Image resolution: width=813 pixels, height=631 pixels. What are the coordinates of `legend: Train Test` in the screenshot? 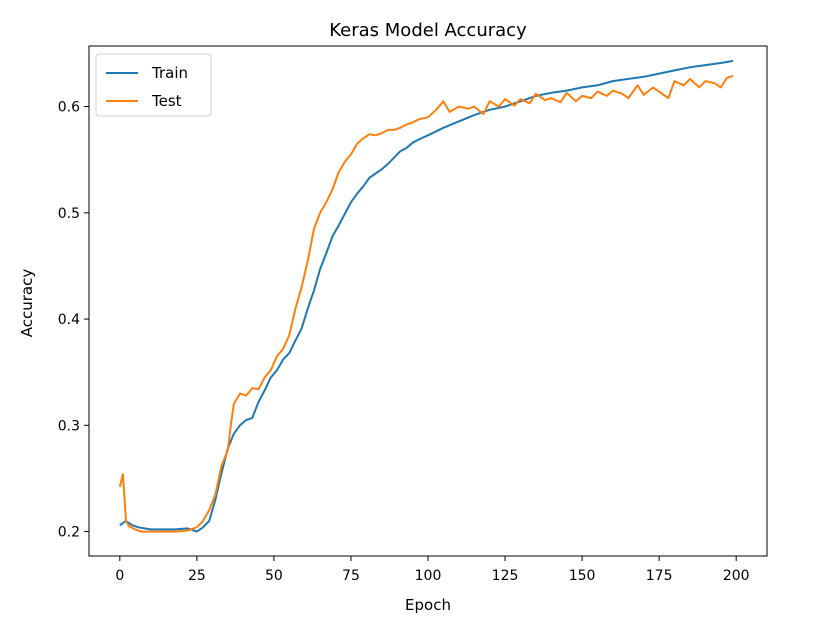 It's located at (153, 85).